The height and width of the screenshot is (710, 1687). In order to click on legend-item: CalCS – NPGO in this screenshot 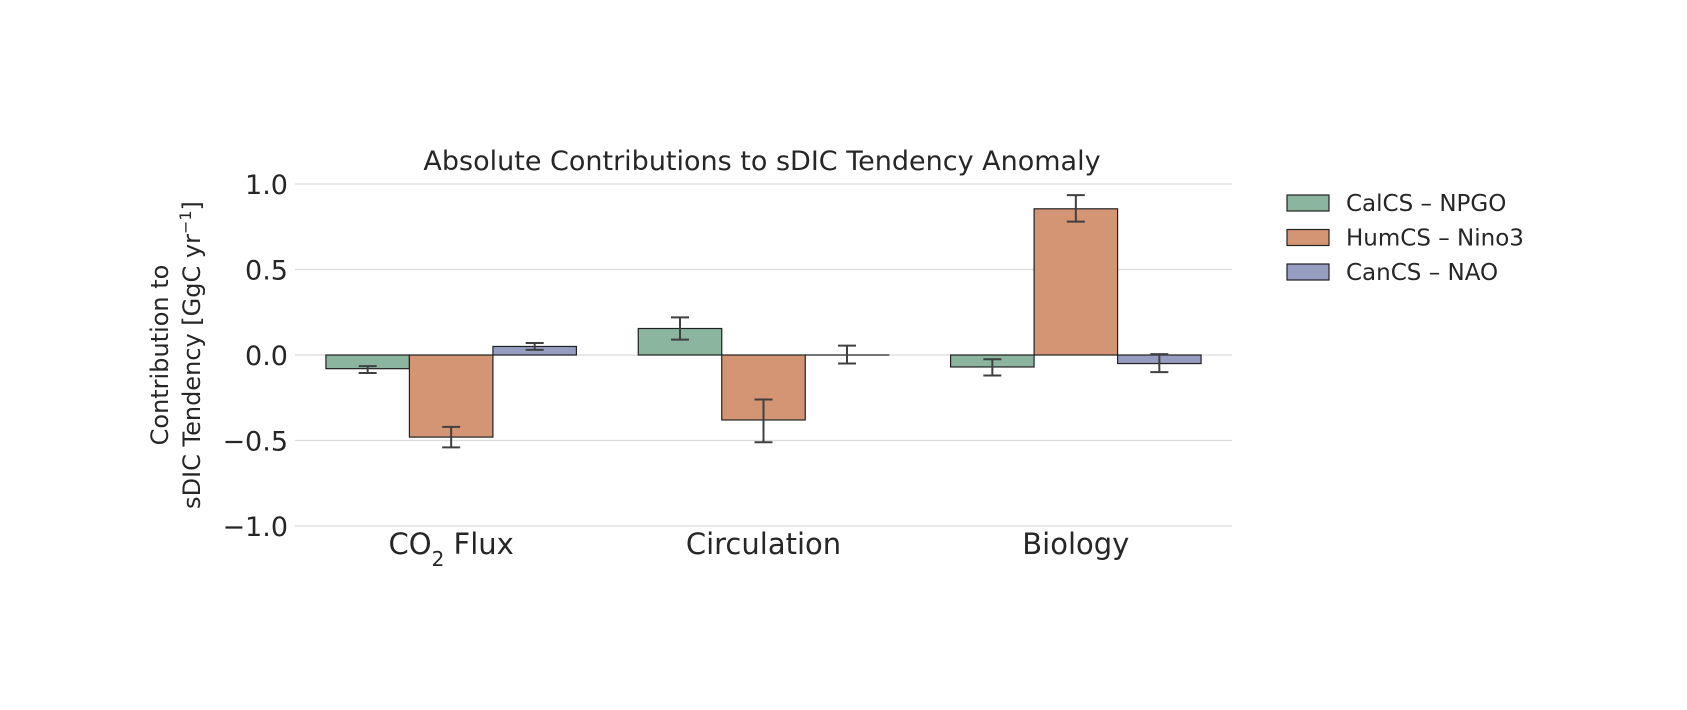, I will do `click(1396, 204)`.